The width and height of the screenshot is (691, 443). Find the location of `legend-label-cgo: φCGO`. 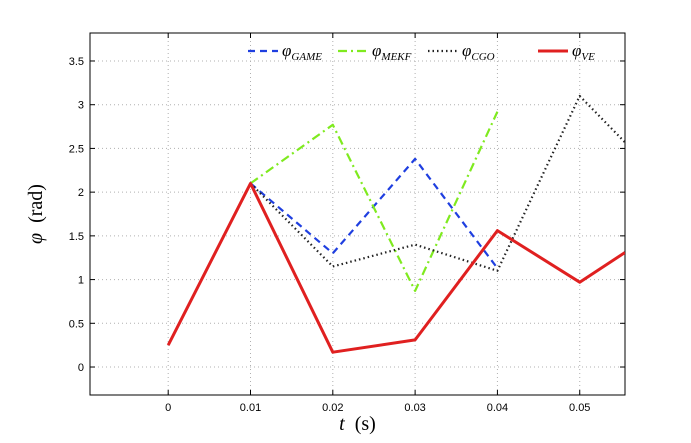

legend-label-cgo: φCGO is located at coordinates (478, 52).